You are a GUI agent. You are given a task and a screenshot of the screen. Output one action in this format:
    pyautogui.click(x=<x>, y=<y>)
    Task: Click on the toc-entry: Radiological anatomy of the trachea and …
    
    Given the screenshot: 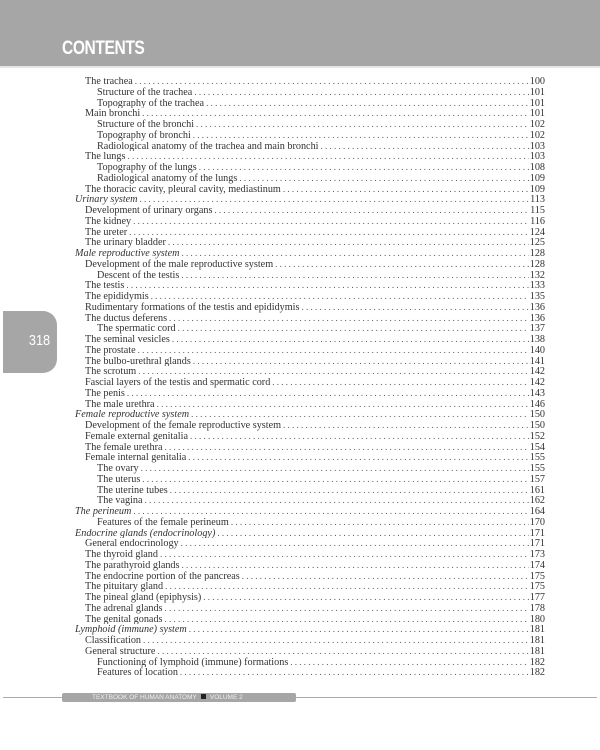 What is the action you would take?
    pyautogui.click(x=310, y=146)
    